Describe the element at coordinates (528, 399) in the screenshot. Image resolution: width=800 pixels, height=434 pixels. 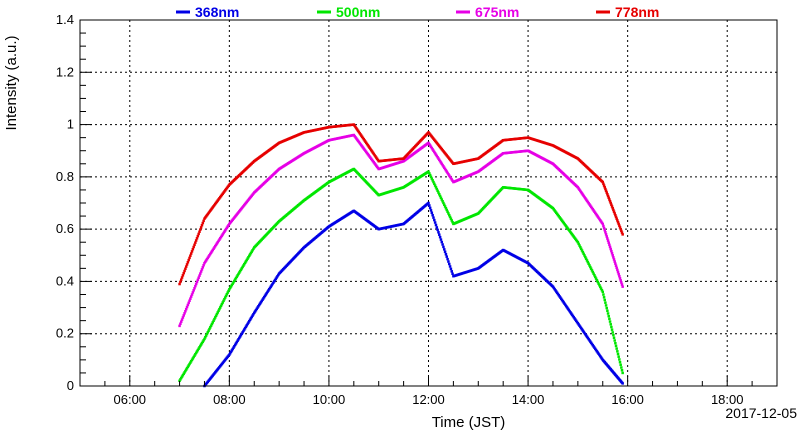
I see `x-tick-label: 14:00` at that location.